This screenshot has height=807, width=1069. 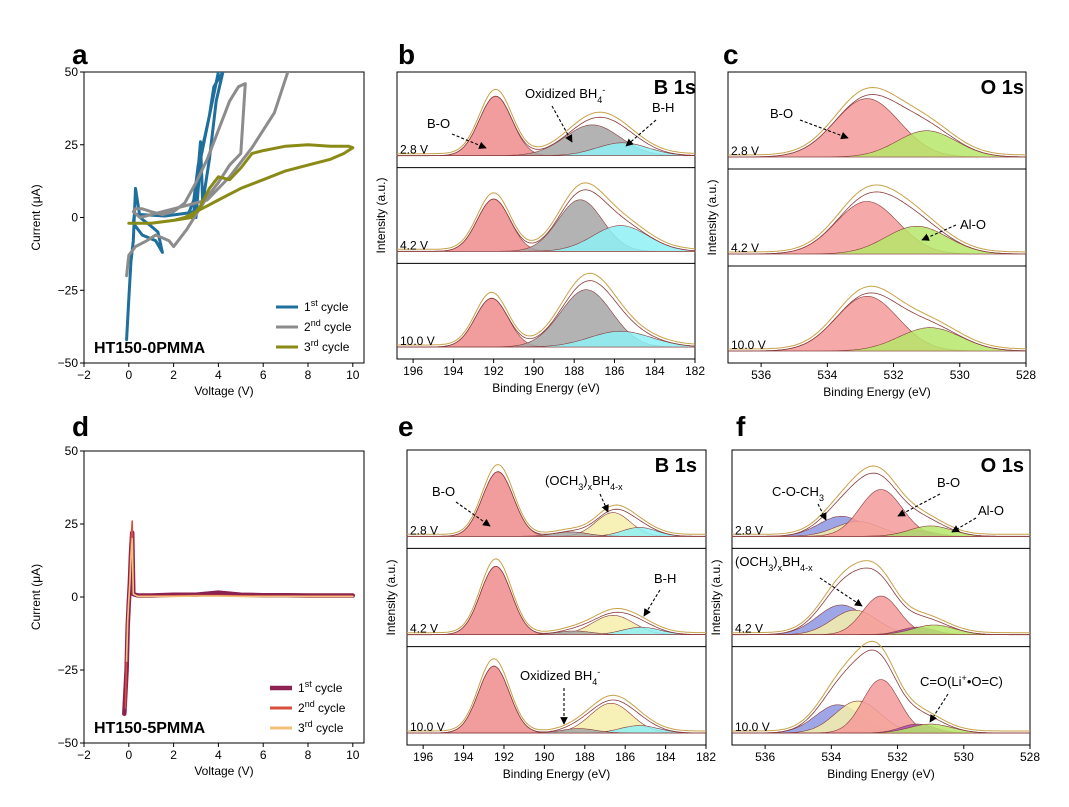 I want to click on annotation-al-o: Al-O, so click(x=973, y=224).